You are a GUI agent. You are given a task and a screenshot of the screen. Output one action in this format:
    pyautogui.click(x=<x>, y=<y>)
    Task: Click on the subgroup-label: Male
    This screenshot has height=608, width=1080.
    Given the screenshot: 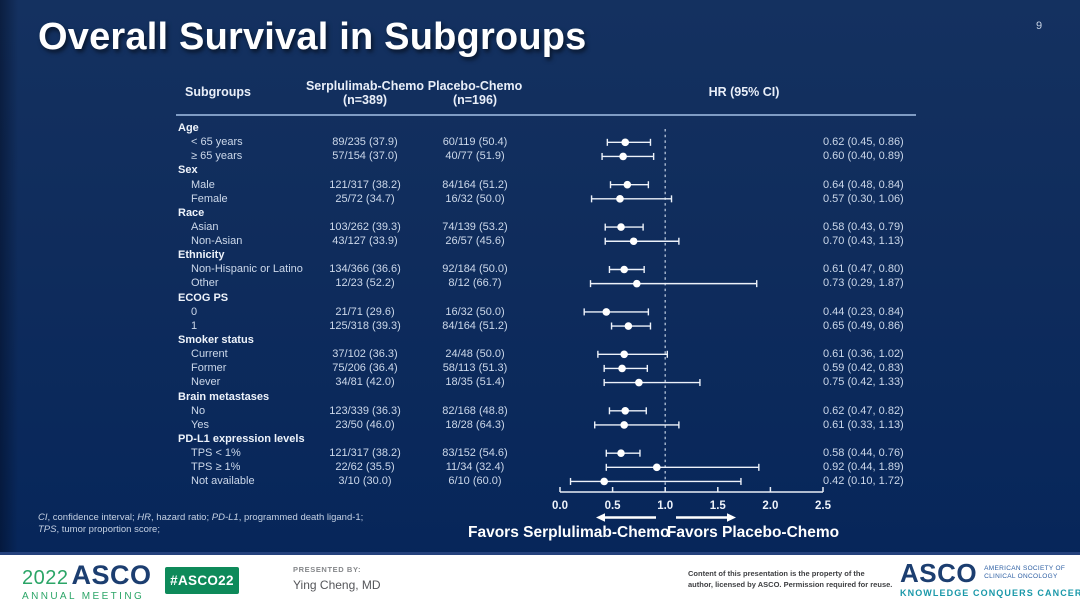 What is the action you would take?
    pyautogui.click(x=203, y=184)
    